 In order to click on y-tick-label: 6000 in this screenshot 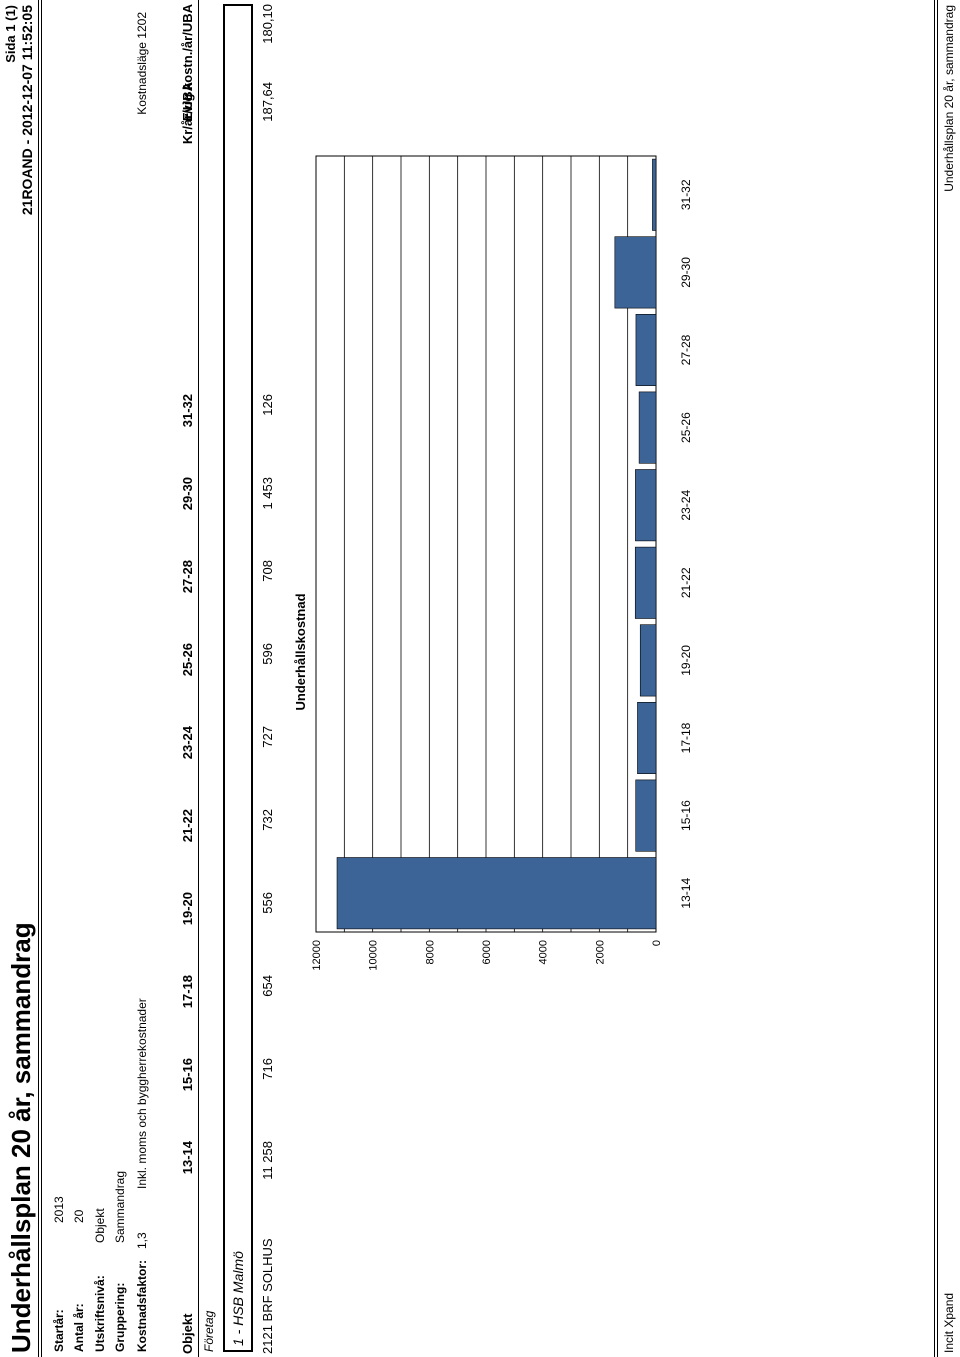, I will do `click(487, 952)`.